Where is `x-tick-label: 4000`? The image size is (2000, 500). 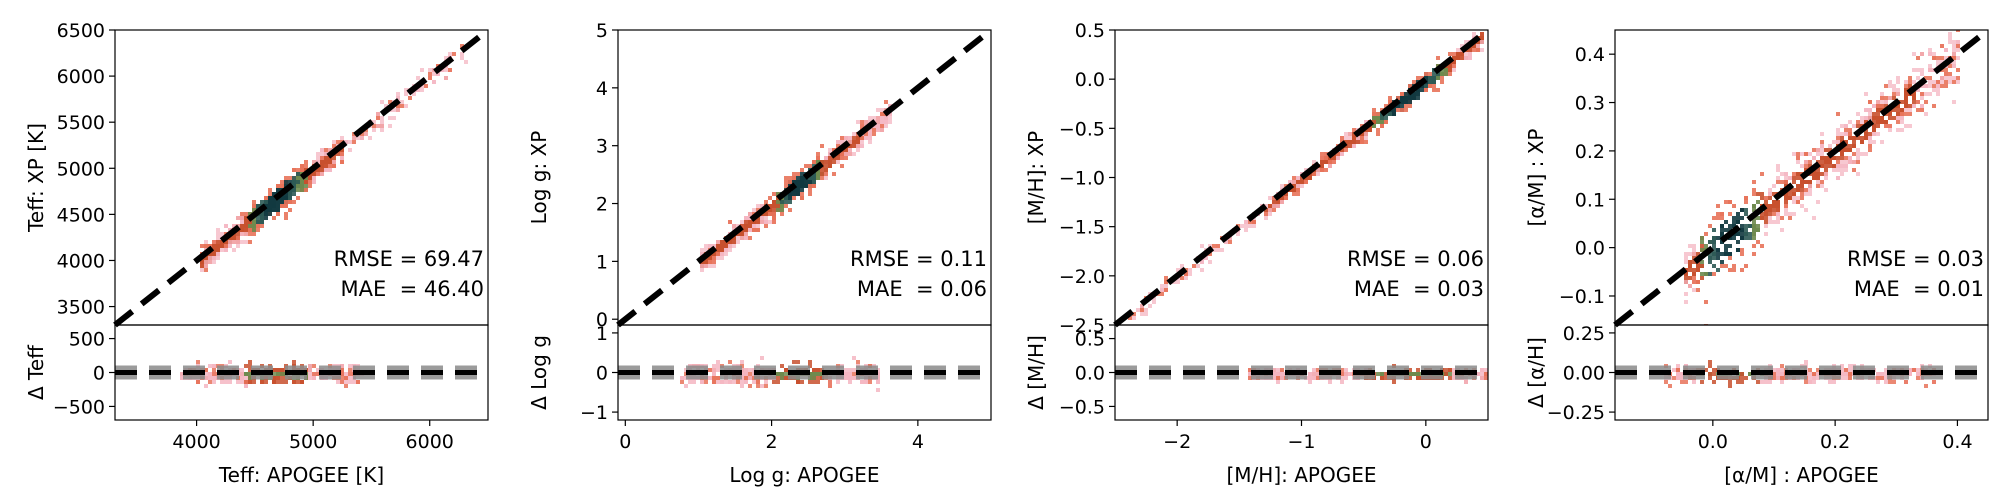 x-tick-label: 4000 is located at coordinates (196, 442).